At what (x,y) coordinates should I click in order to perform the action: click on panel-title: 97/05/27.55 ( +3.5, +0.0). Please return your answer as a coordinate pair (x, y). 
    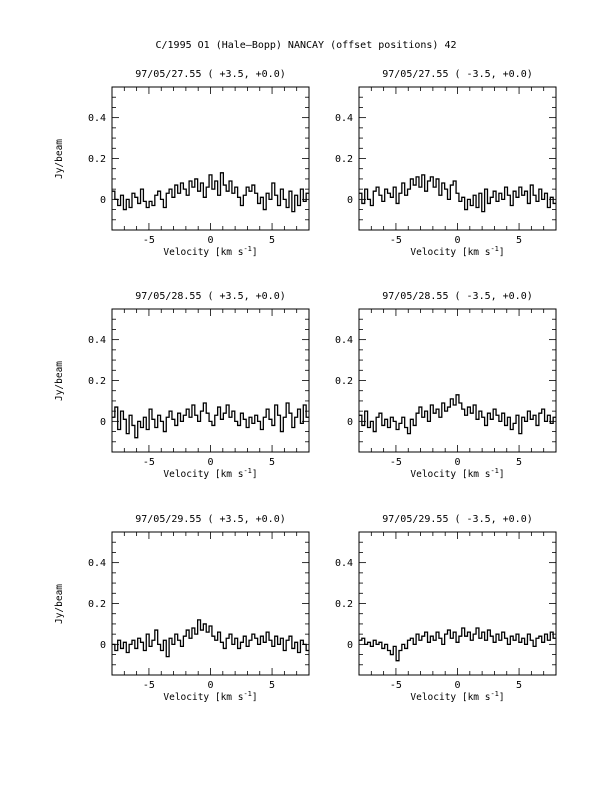
    Looking at the image, I should click on (210, 74).